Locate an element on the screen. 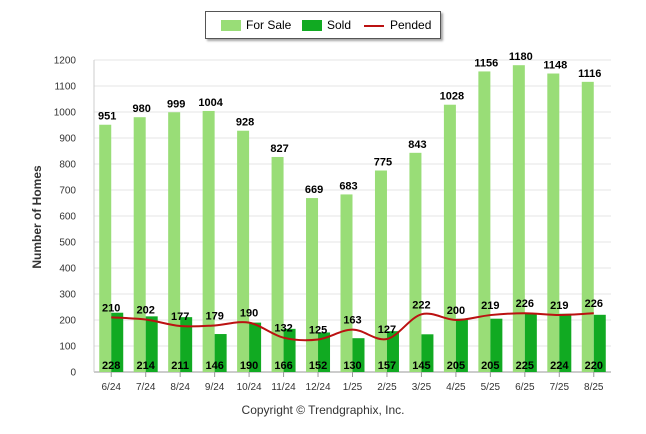  x-tick-label: 7/25 is located at coordinates (560, 387).